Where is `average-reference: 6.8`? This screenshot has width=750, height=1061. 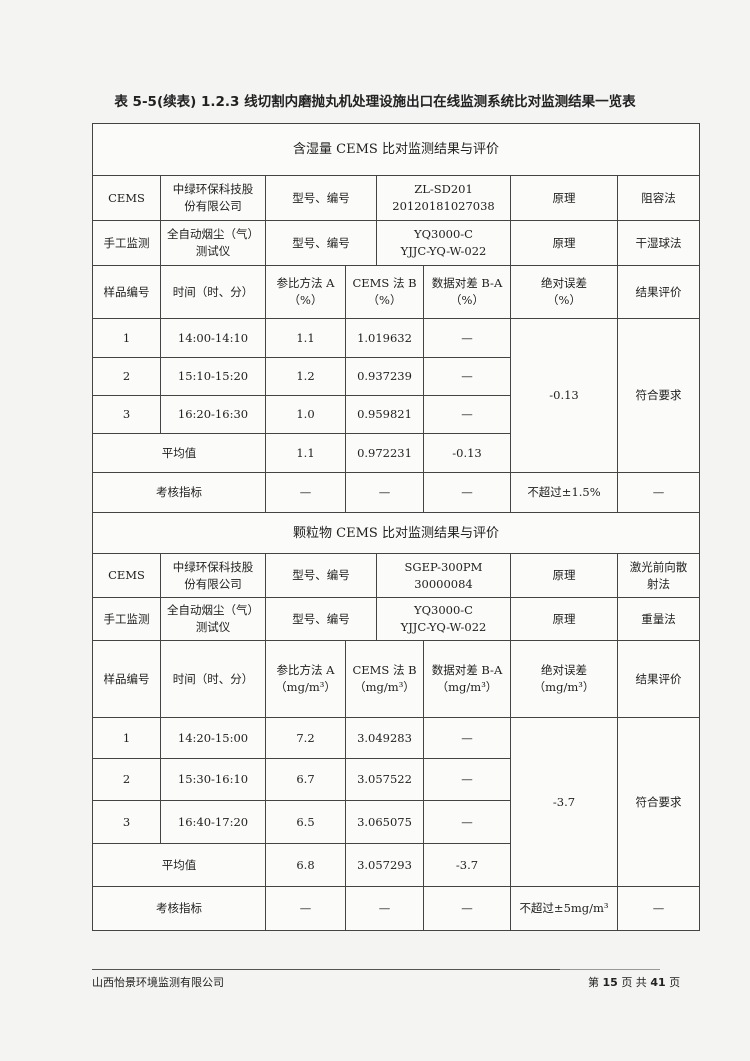
average-reference: 6.8 is located at coordinates (305, 865).